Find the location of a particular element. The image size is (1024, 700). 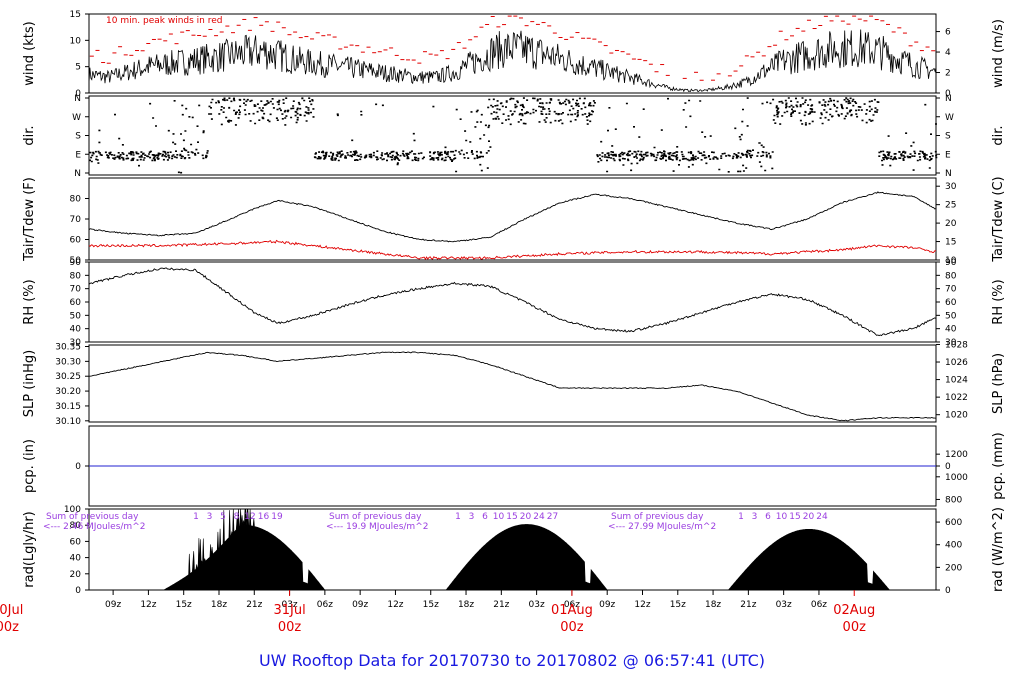

hour-mark: 12 is located at coordinates (249, 517).